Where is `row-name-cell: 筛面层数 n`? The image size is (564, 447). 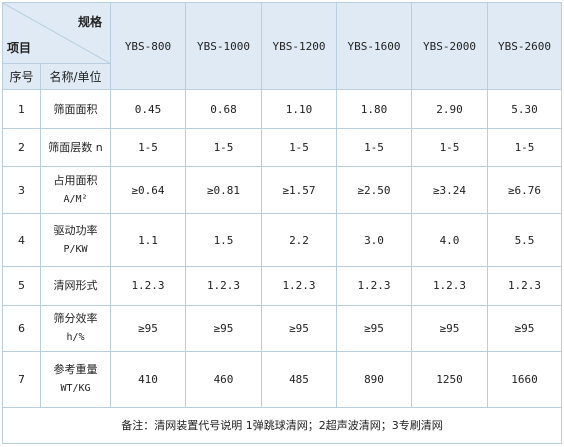
row-name-cell: 筛面层数 n is located at coordinates (75, 147).